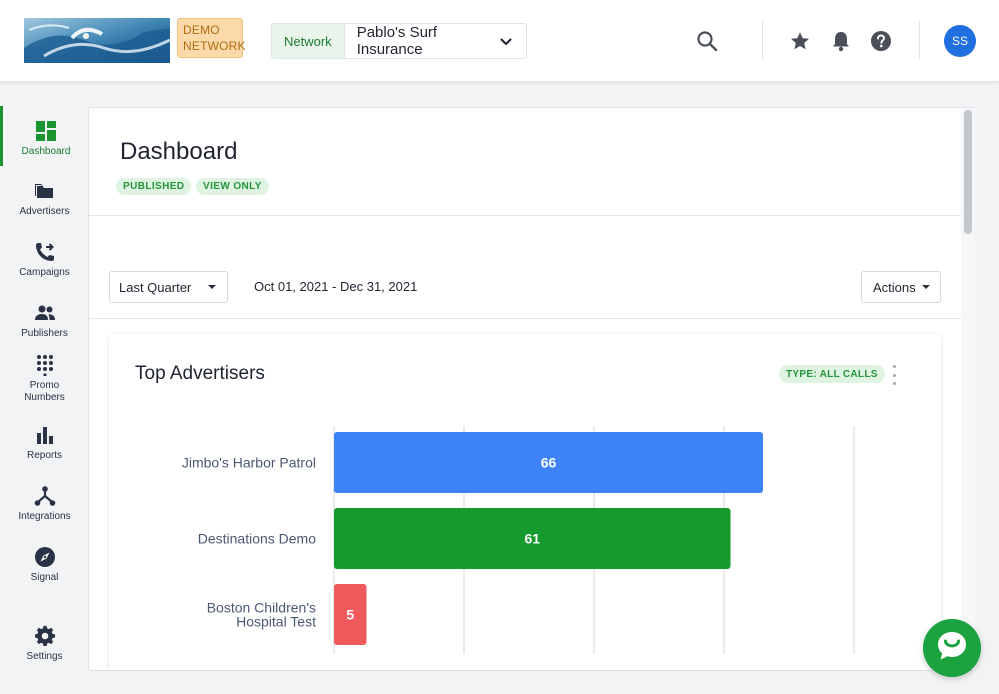 This screenshot has height=694, width=999. Describe the element at coordinates (46, 151) in the screenshot. I see `sidebar-item-label: Dashboard` at that location.